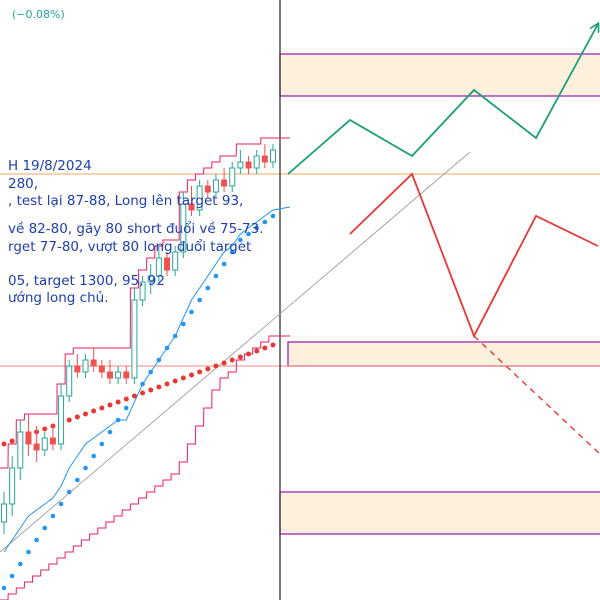 The height and width of the screenshot is (600, 600). Describe the element at coordinates (23, 184) in the screenshot. I see `annotation-line: 280,` at that location.